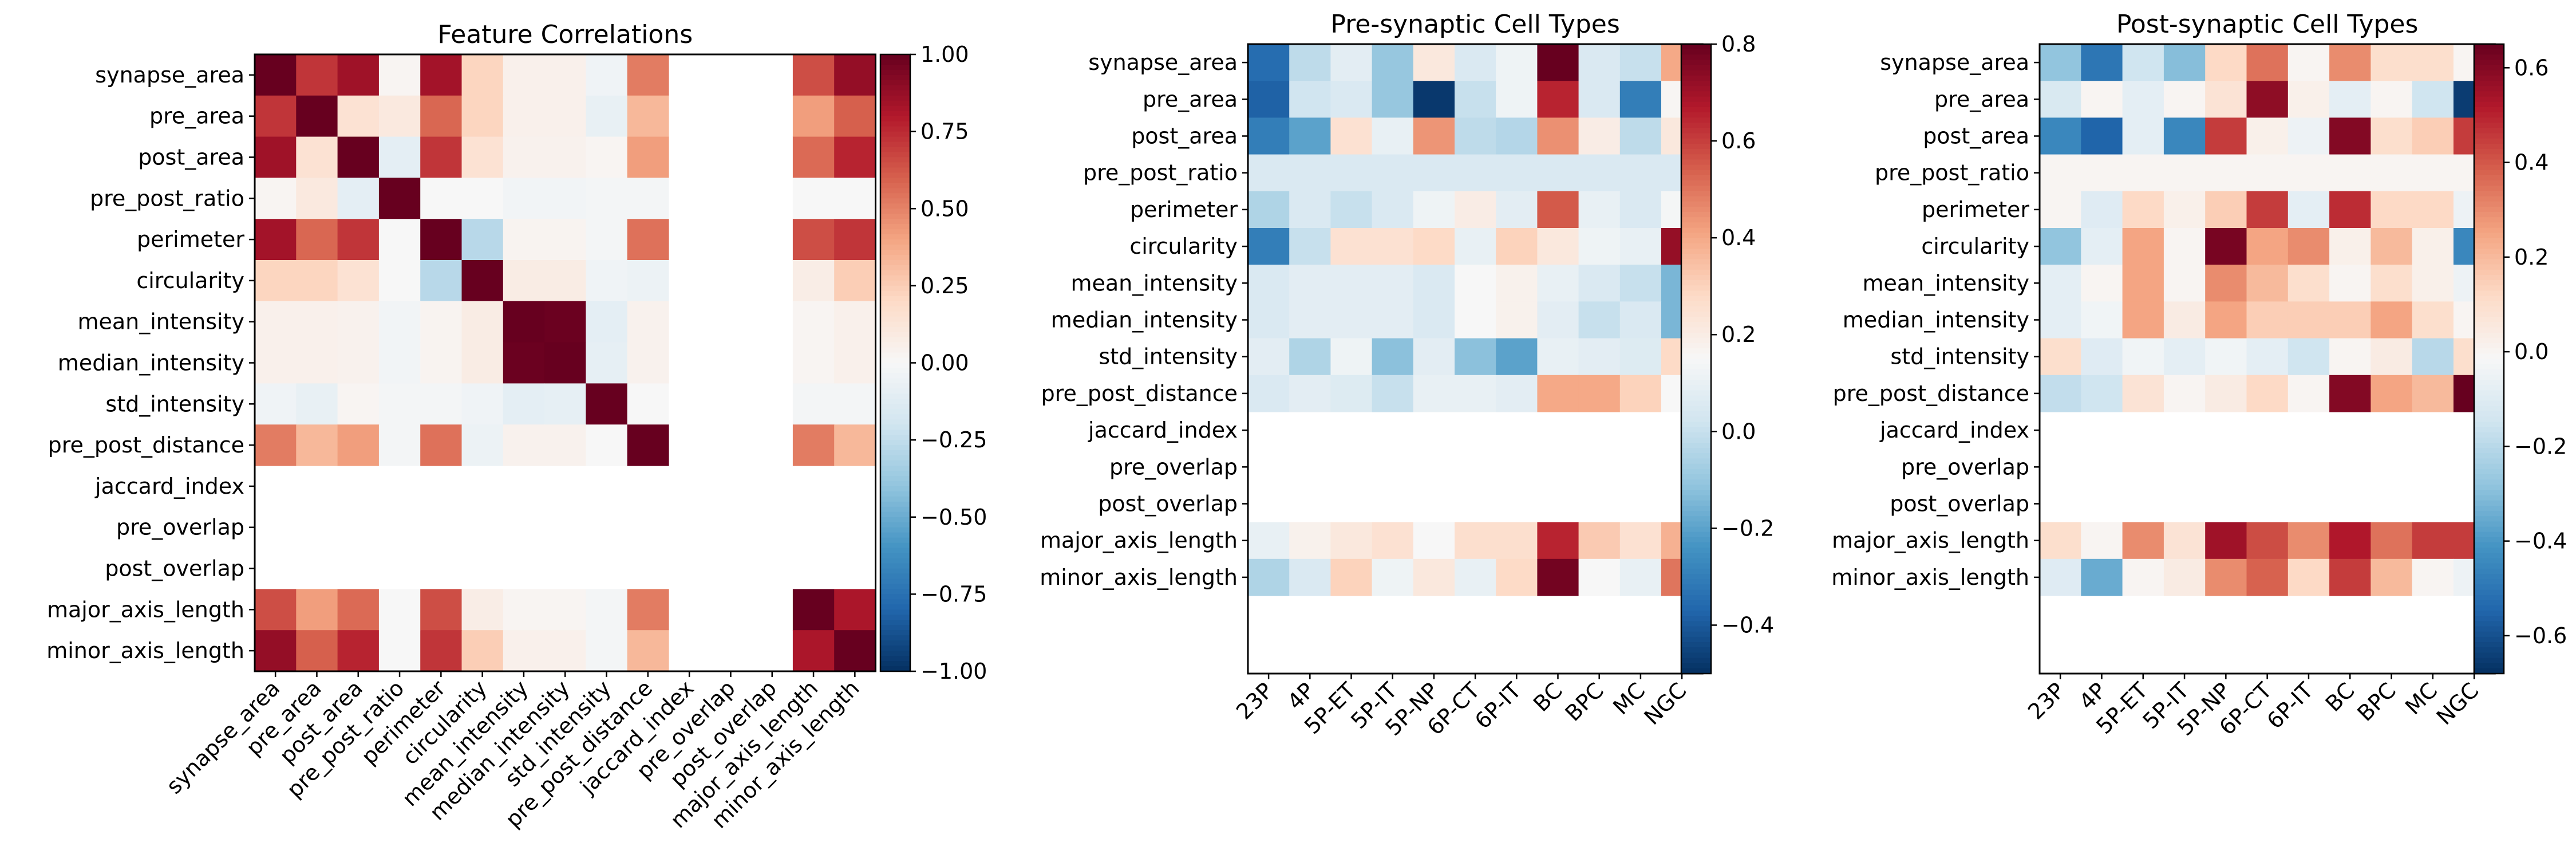 This screenshot has height=862, width=2576. What do you see at coordinates (944, 54) in the screenshot?
I see `colorbar-tick-label: 1.00` at bounding box center [944, 54].